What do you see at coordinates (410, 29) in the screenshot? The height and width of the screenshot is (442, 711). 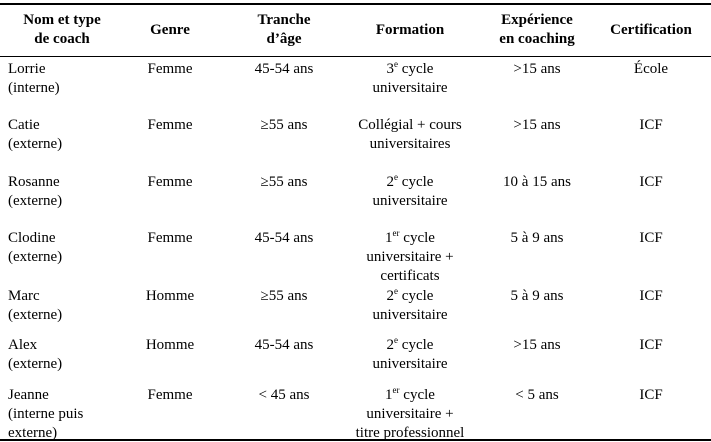 I see `header-cell: Formation` at bounding box center [410, 29].